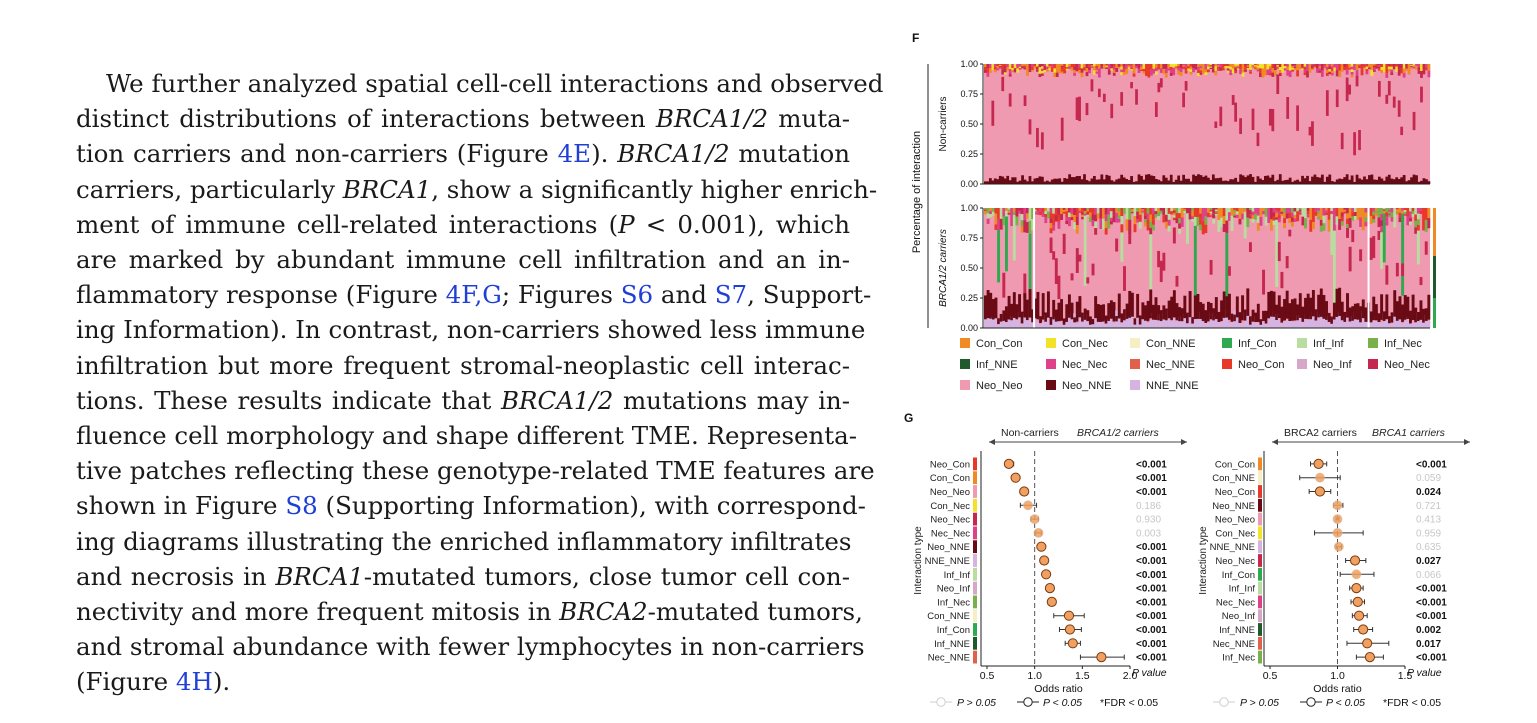 Image resolution: width=1537 pixels, height=723 pixels. I want to click on g-row-label: Neo_Inf, so click(954, 589).